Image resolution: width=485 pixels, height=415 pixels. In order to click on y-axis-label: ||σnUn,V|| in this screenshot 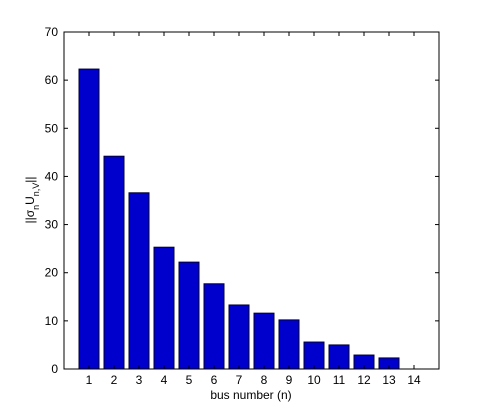, I will do `click(32, 199)`.